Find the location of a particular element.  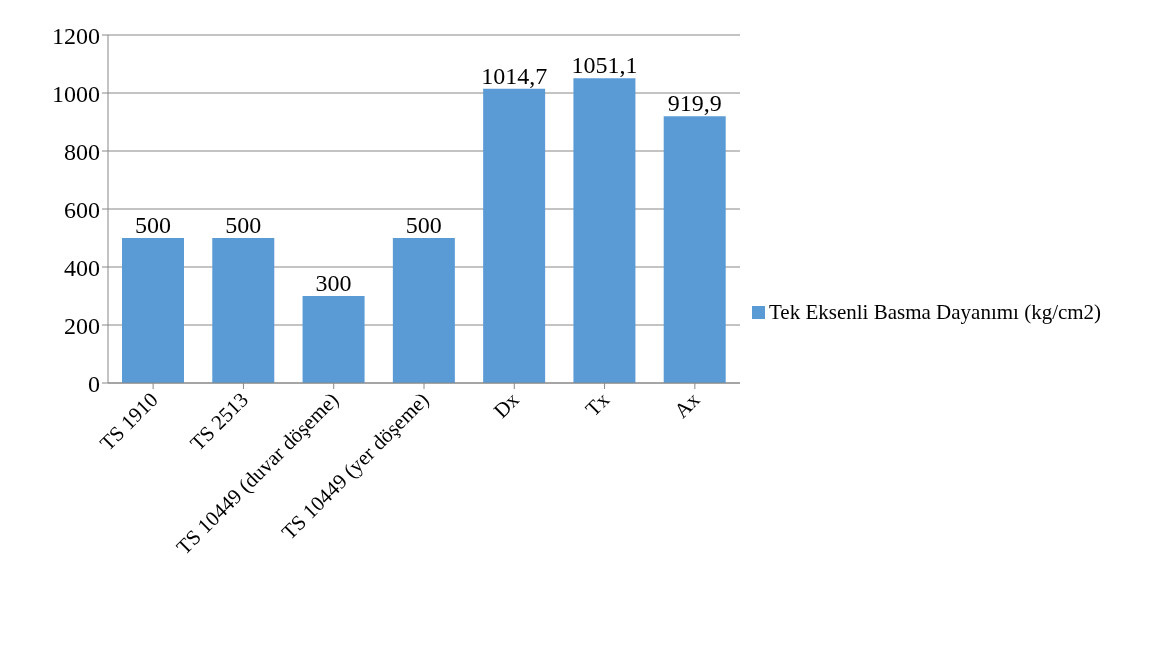

x-tick-label: Ax is located at coordinates (687, 405).